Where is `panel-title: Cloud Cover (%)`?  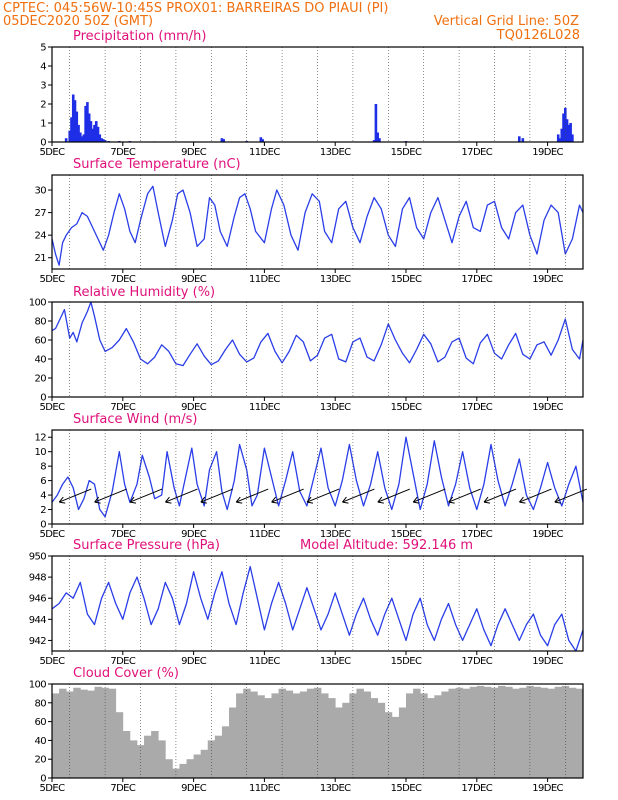
panel-title: Cloud Cover (%) is located at coordinates (126, 673).